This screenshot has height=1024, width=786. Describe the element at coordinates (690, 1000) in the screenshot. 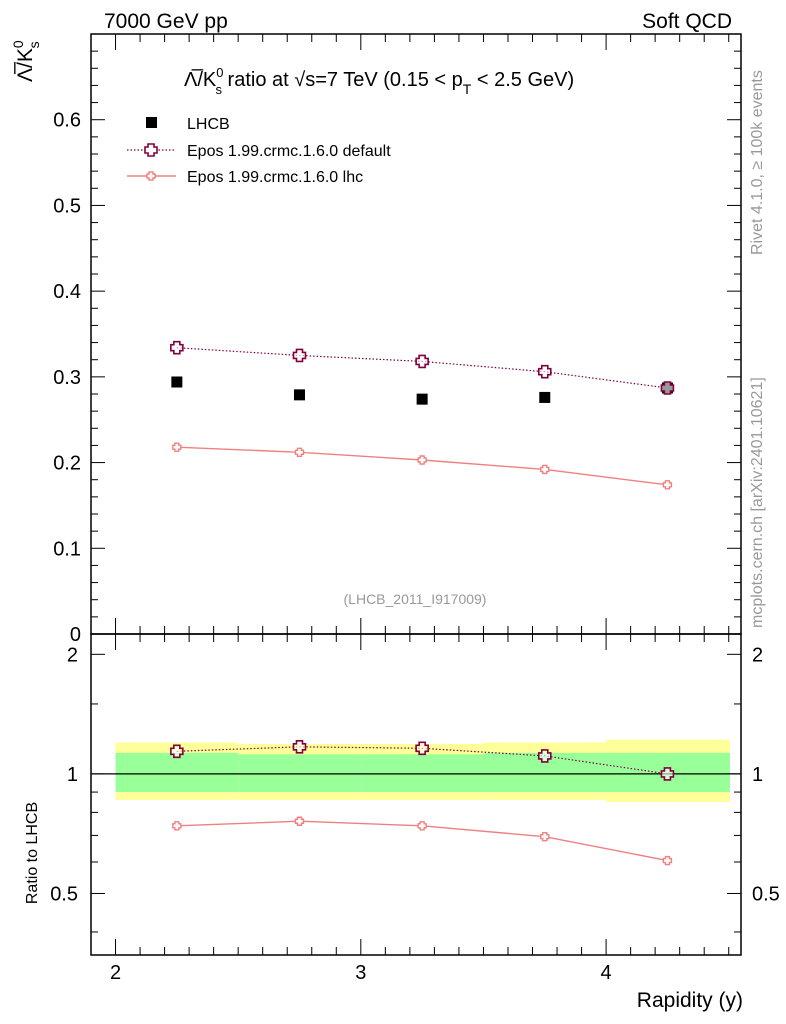

I see `x-axis-label: Rapidity (y)` at that location.